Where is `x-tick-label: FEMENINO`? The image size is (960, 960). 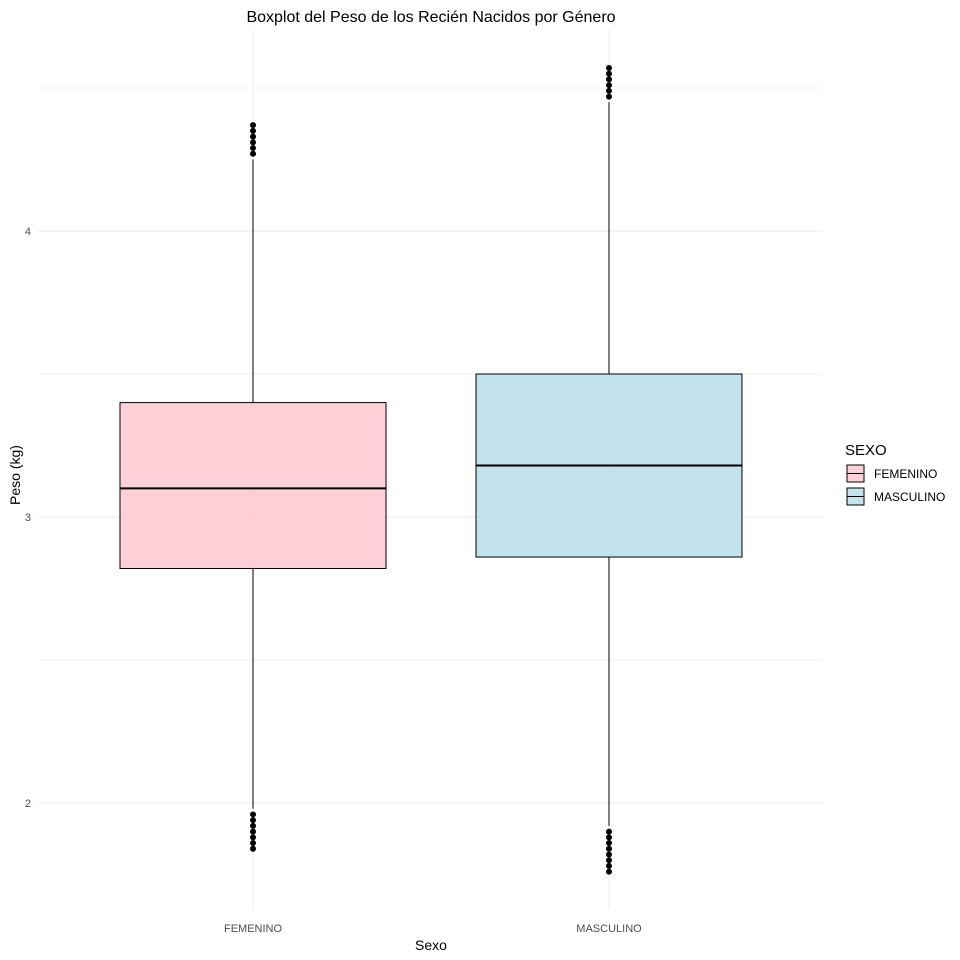
x-tick-label: FEMENINO is located at coordinates (253, 929).